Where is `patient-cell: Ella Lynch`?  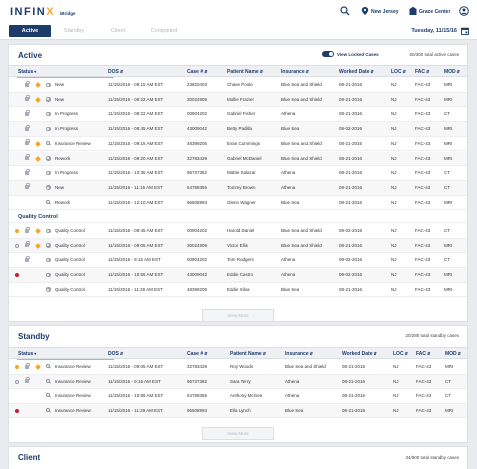
patient-cell: Ella Lynch is located at coordinates (240, 410).